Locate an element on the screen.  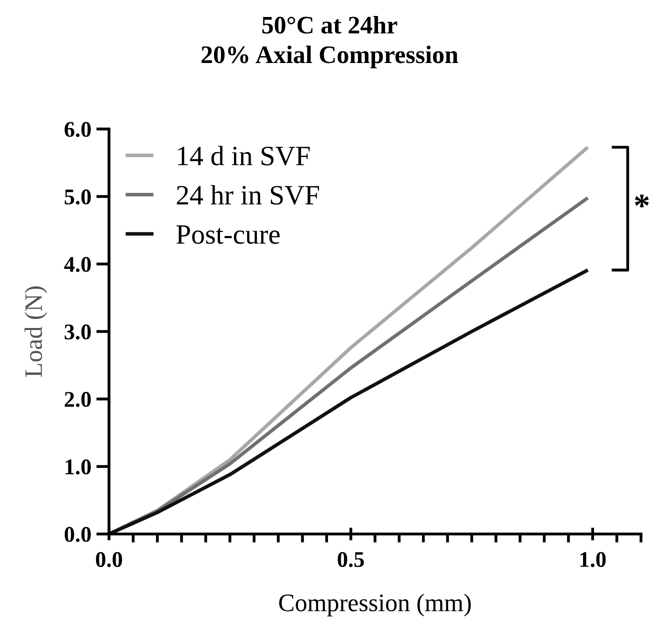
y-axis-title: Load (N) is located at coordinates (36, 331).